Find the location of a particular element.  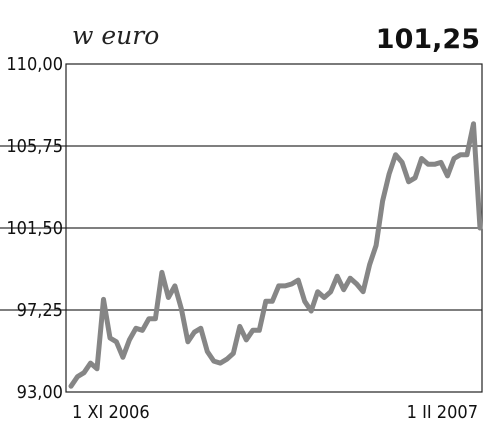

y-axis-ticks: 110,00 105,75 101,50 97,25 93,00 is located at coordinates (34, 228).